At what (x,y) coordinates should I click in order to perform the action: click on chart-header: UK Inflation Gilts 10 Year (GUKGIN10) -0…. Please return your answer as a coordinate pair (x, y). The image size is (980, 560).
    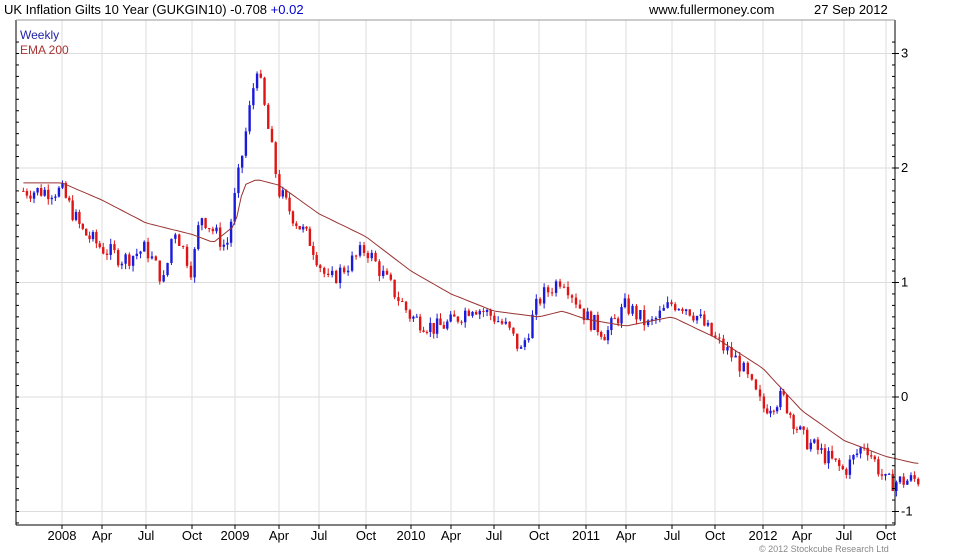
    Looking at the image, I should click on (490, 10).